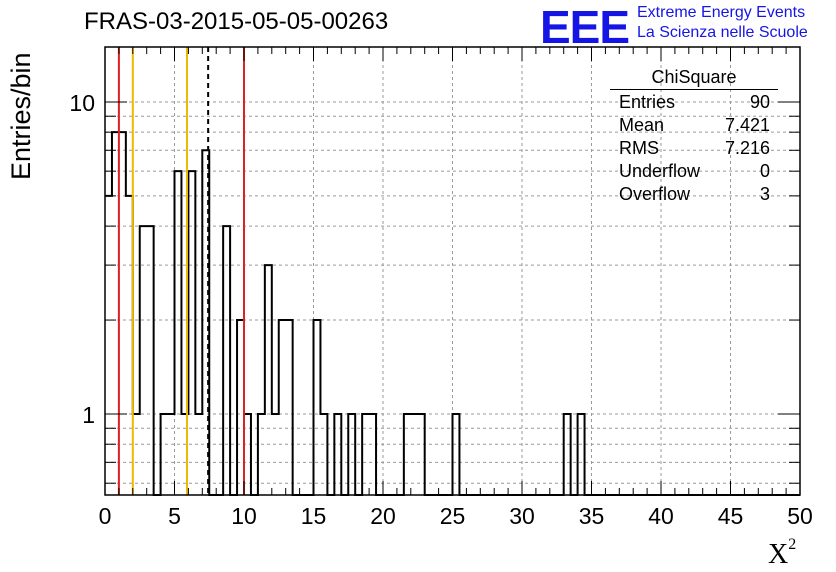  Describe the element at coordinates (88, 415) in the screenshot. I see `y-tick-label: 1` at that location.